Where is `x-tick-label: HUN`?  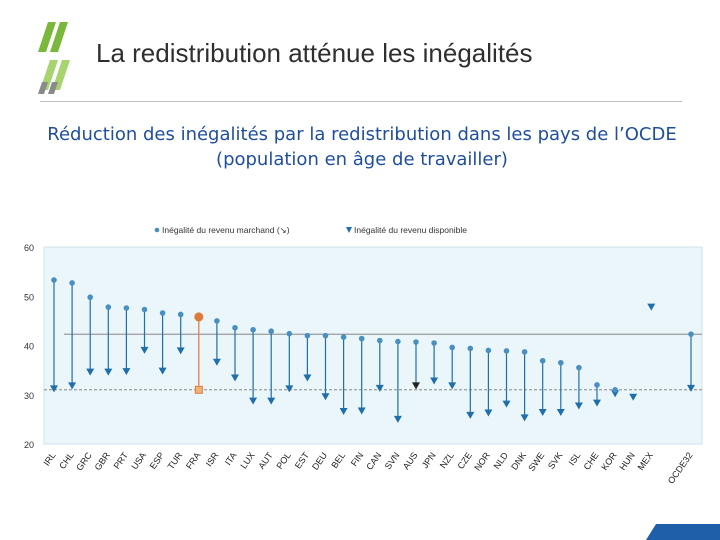 x-tick-label: HUN is located at coordinates (626, 461).